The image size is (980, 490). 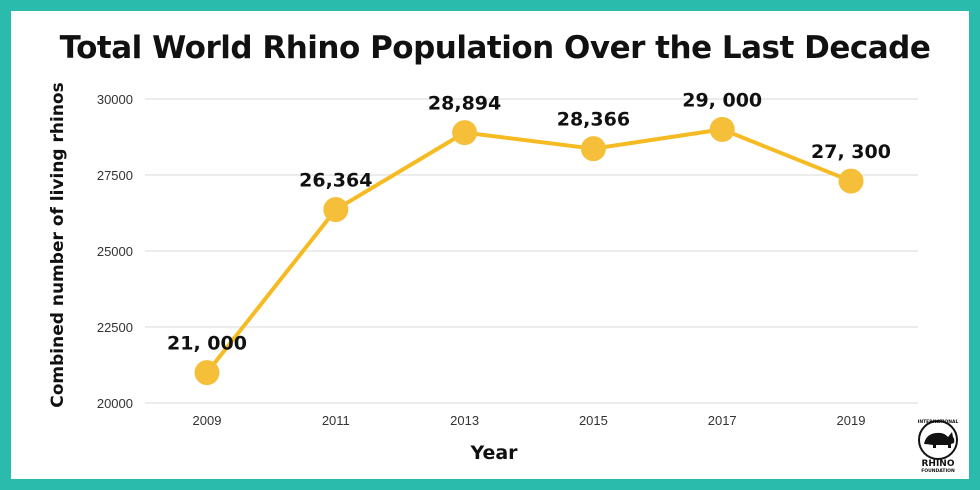 I want to click on data-label-2019: 27, 300, so click(x=851, y=152).